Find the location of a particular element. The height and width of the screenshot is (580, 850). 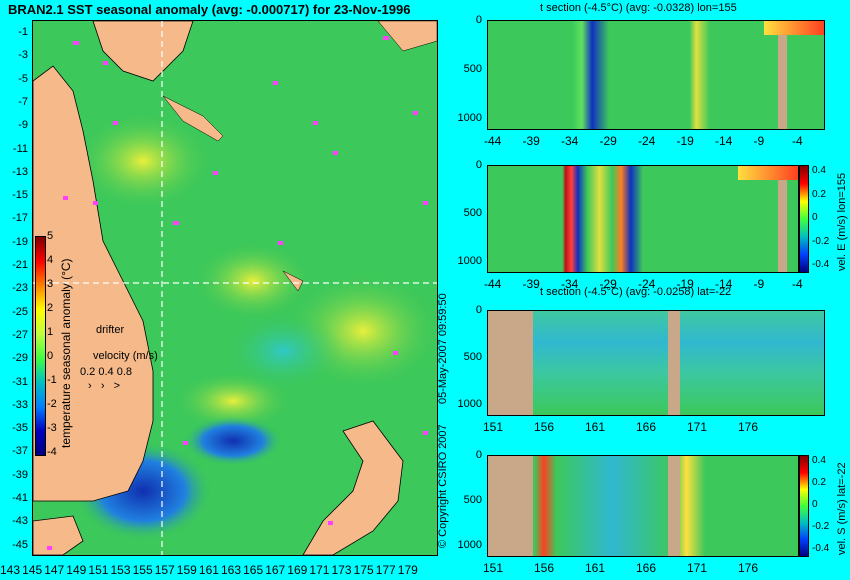

lon-tick: 155 is located at coordinates (142, 570).